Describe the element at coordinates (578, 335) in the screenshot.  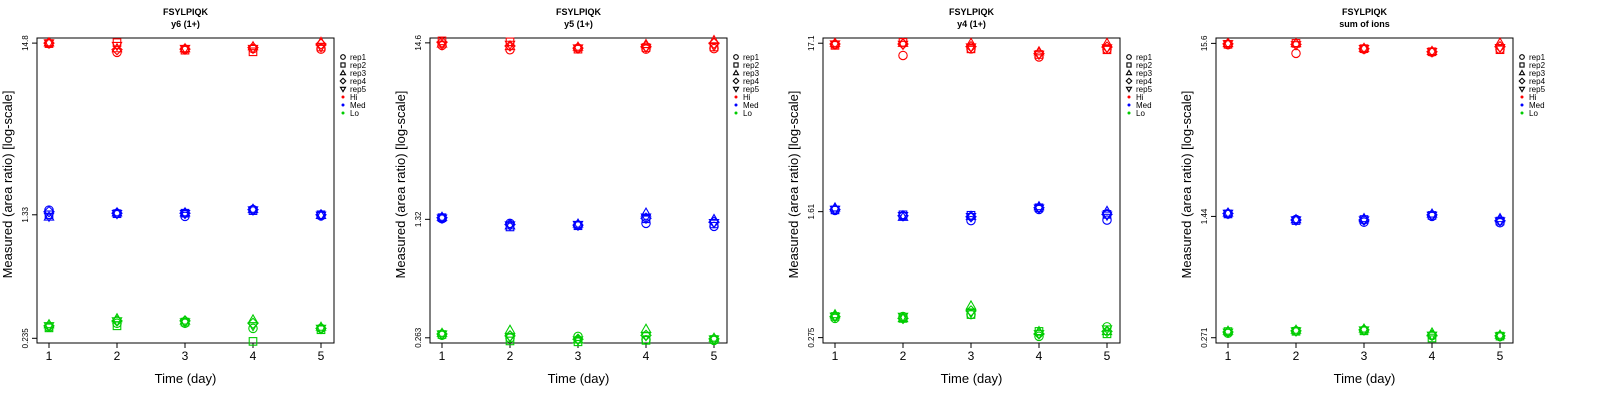
I see `series-lo` at that location.